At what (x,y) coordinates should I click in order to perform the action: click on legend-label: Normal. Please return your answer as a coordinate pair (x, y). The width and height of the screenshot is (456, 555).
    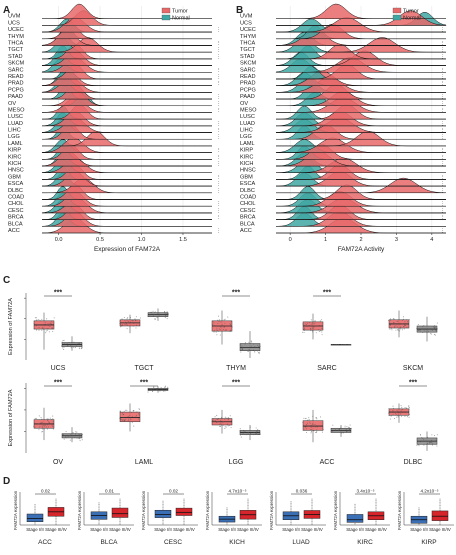
    Looking at the image, I should click on (412, 19).